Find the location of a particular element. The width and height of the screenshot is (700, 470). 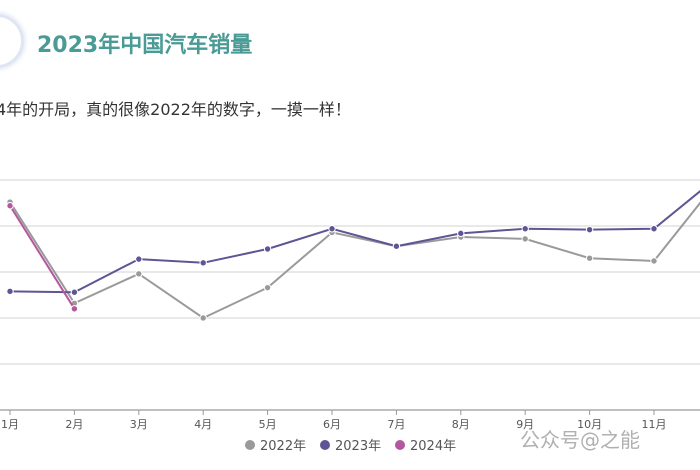

x-tick-label: 11月 is located at coordinates (654, 424).